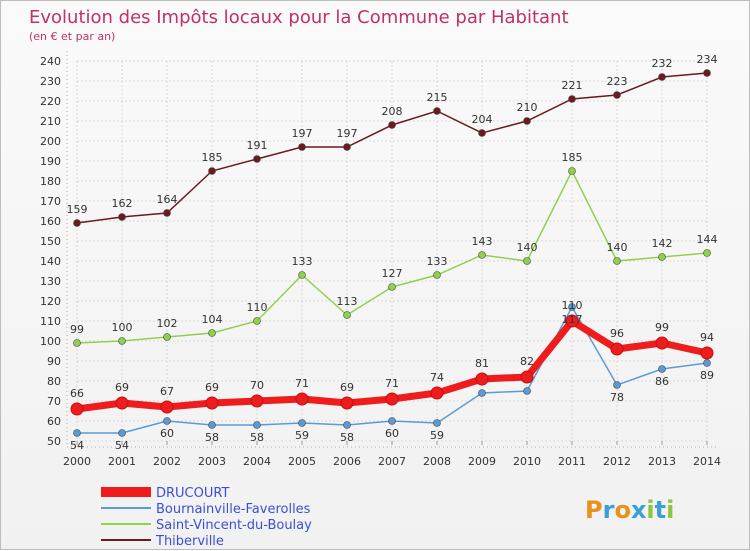 The width and height of the screenshot is (750, 551). I want to click on x-tick-label: 2009, so click(482, 461).